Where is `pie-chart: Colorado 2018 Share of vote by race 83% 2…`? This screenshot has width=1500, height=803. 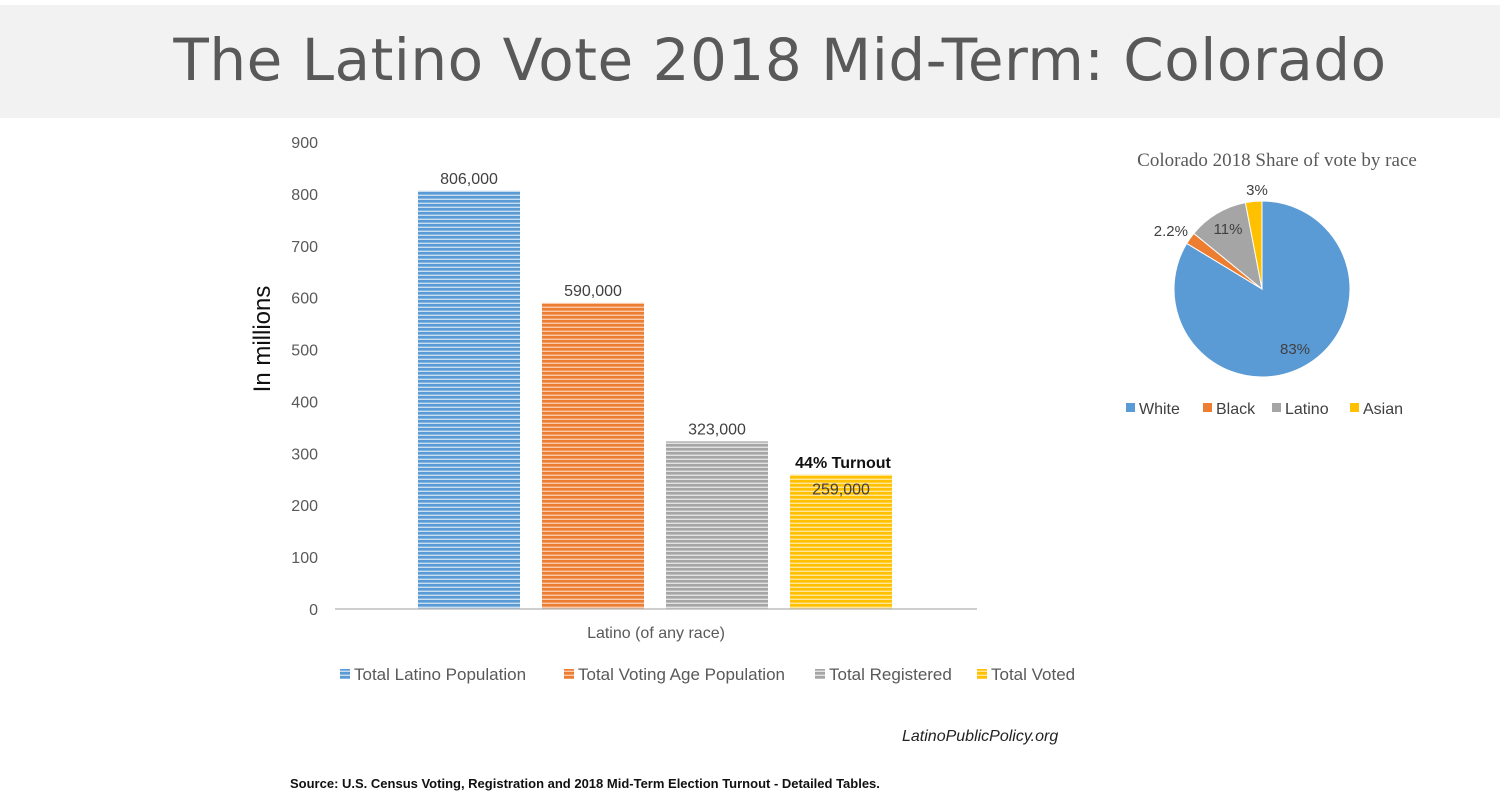
pie-chart: Colorado 2018 Share of vote by race 83% 2… is located at coordinates (1271, 284).